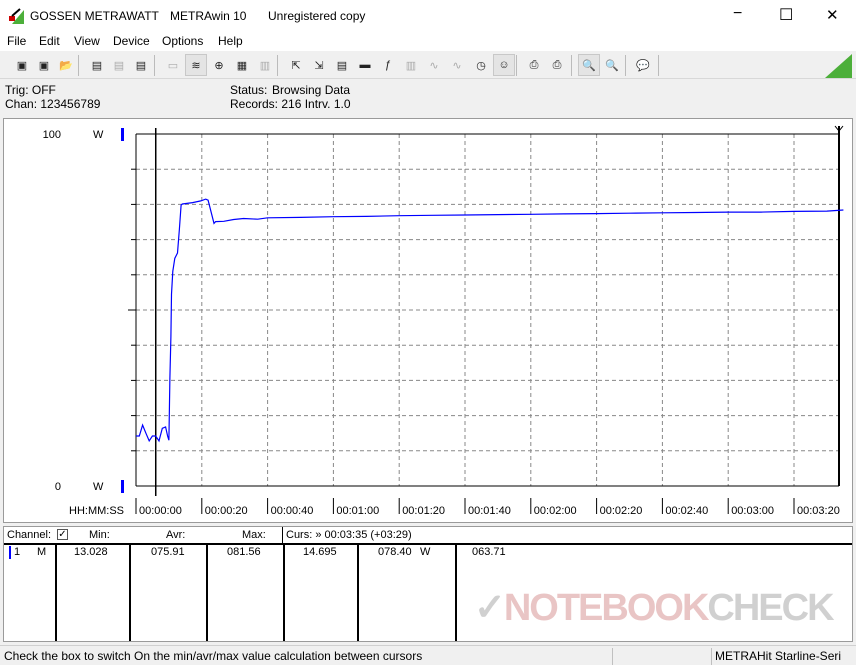 This screenshot has width=856, height=665. Describe the element at coordinates (226, 511) in the screenshot. I see `x-tick-label: 00:00:20` at that location.